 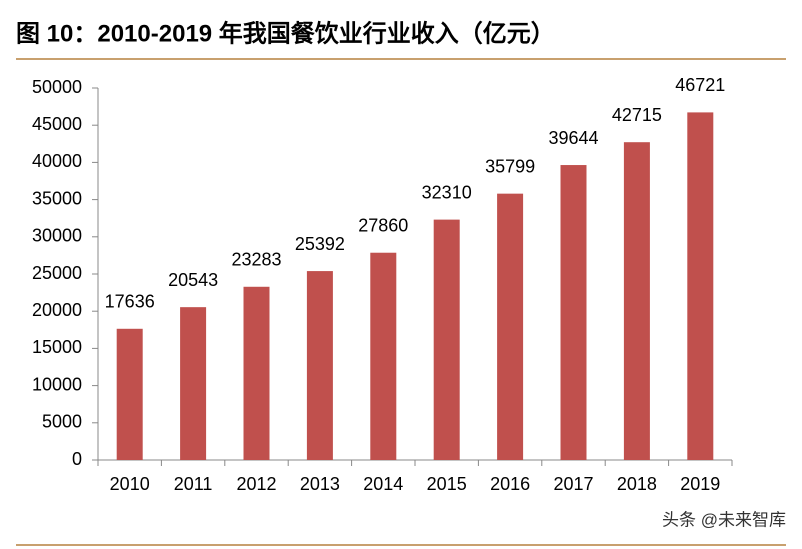 What do you see at coordinates (57, 310) in the screenshot?
I see `y-tick-label: 20000` at bounding box center [57, 310].